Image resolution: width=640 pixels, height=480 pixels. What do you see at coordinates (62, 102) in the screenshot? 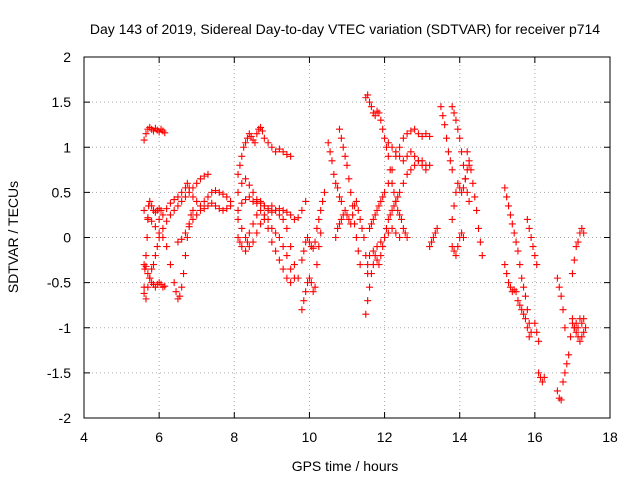
I see `y-tick-label: 1.5` at bounding box center [62, 102].